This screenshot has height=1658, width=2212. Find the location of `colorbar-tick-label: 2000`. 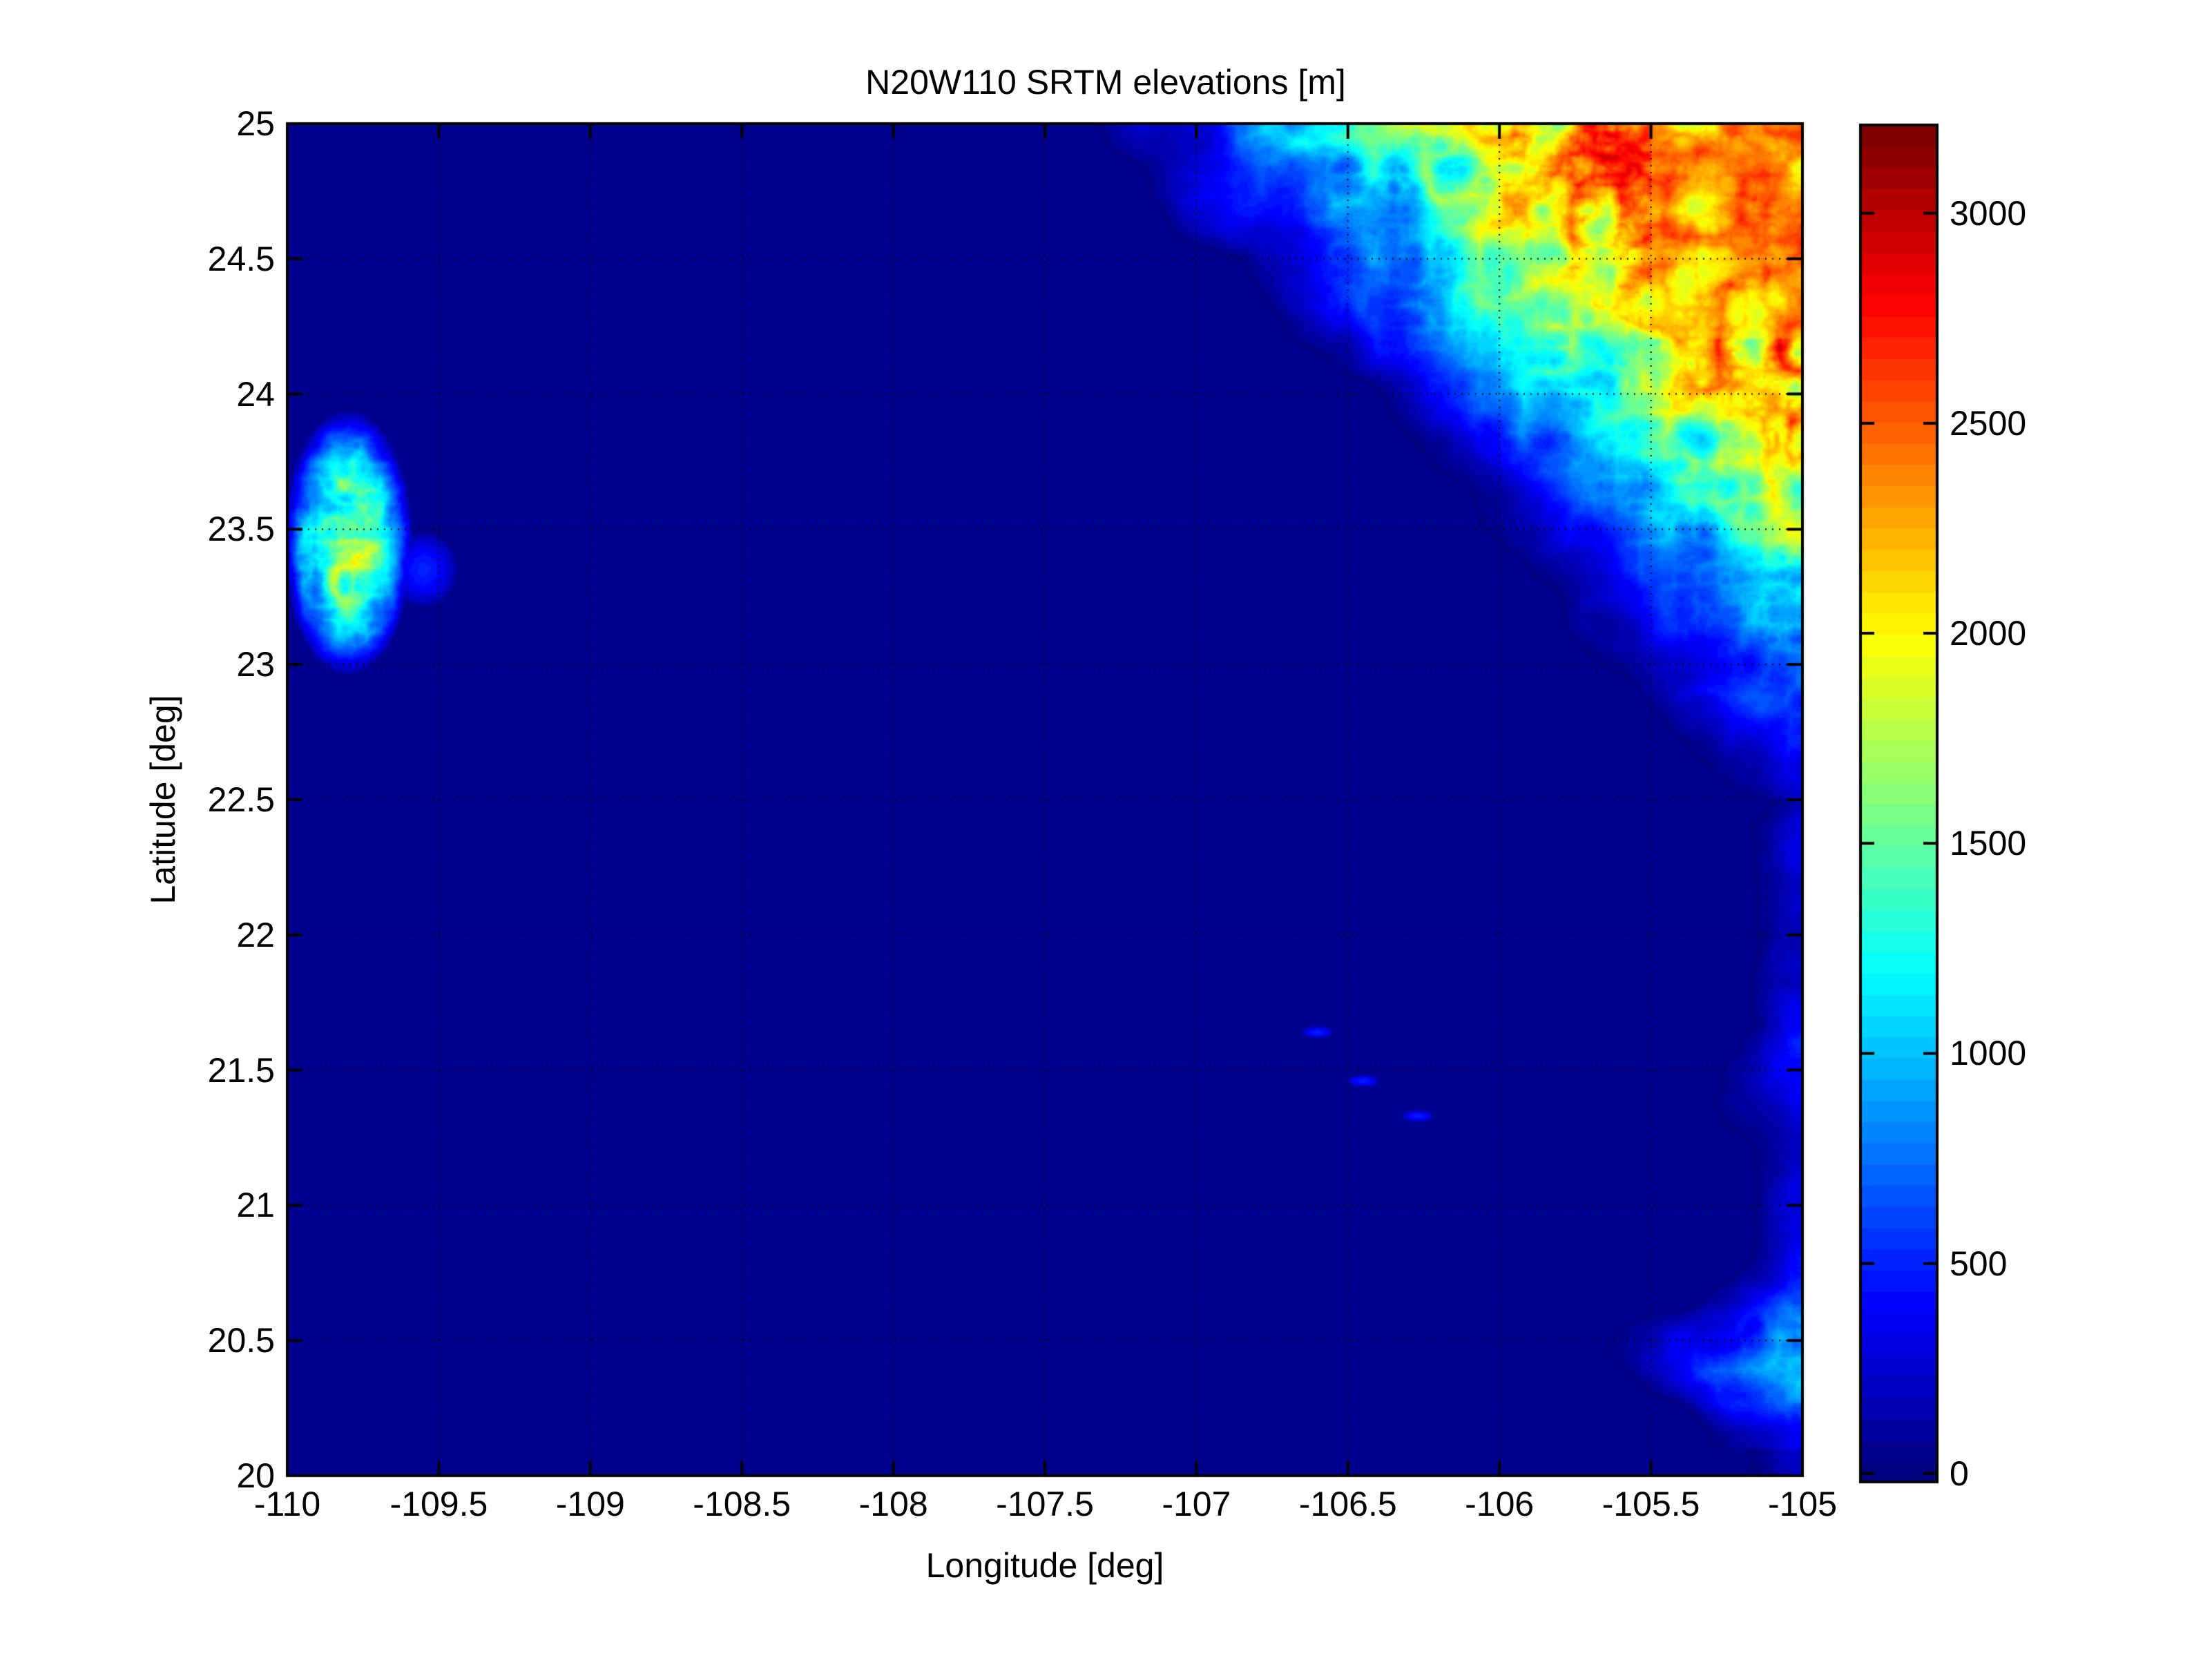

colorbar-tick-label: 2000 is located at coordinates (1989, 633).